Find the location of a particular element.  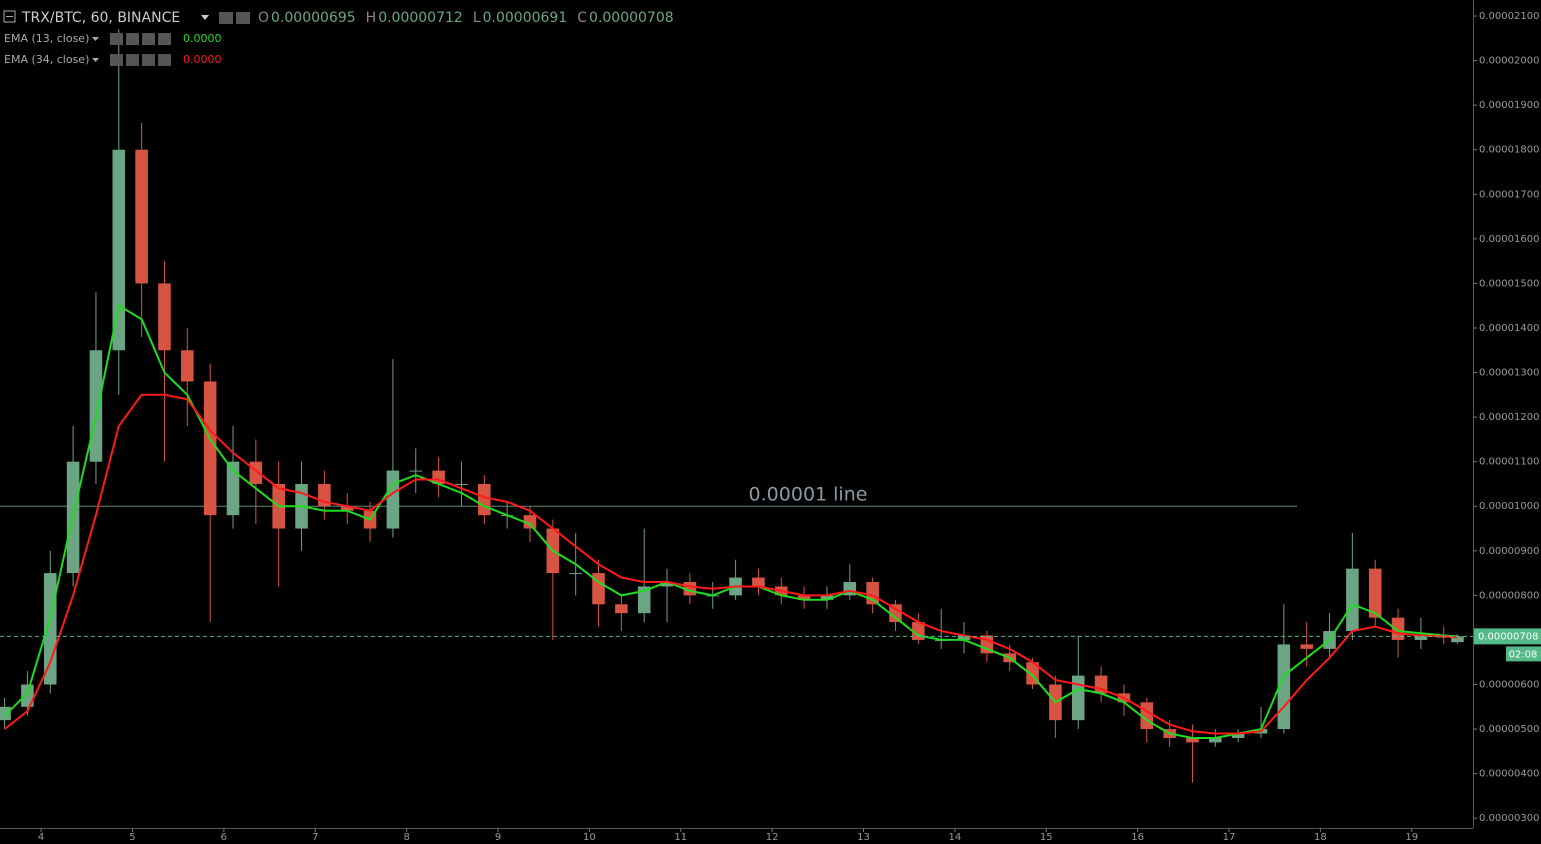

price-label: 0.00000708 is located at coordinates (1508, 636).